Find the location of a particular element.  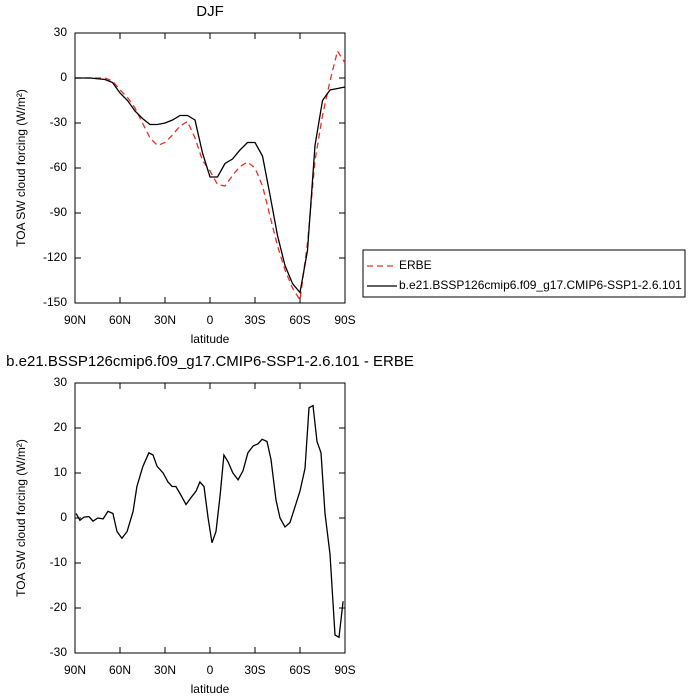

legend-box is located at coordinates (524, 273).